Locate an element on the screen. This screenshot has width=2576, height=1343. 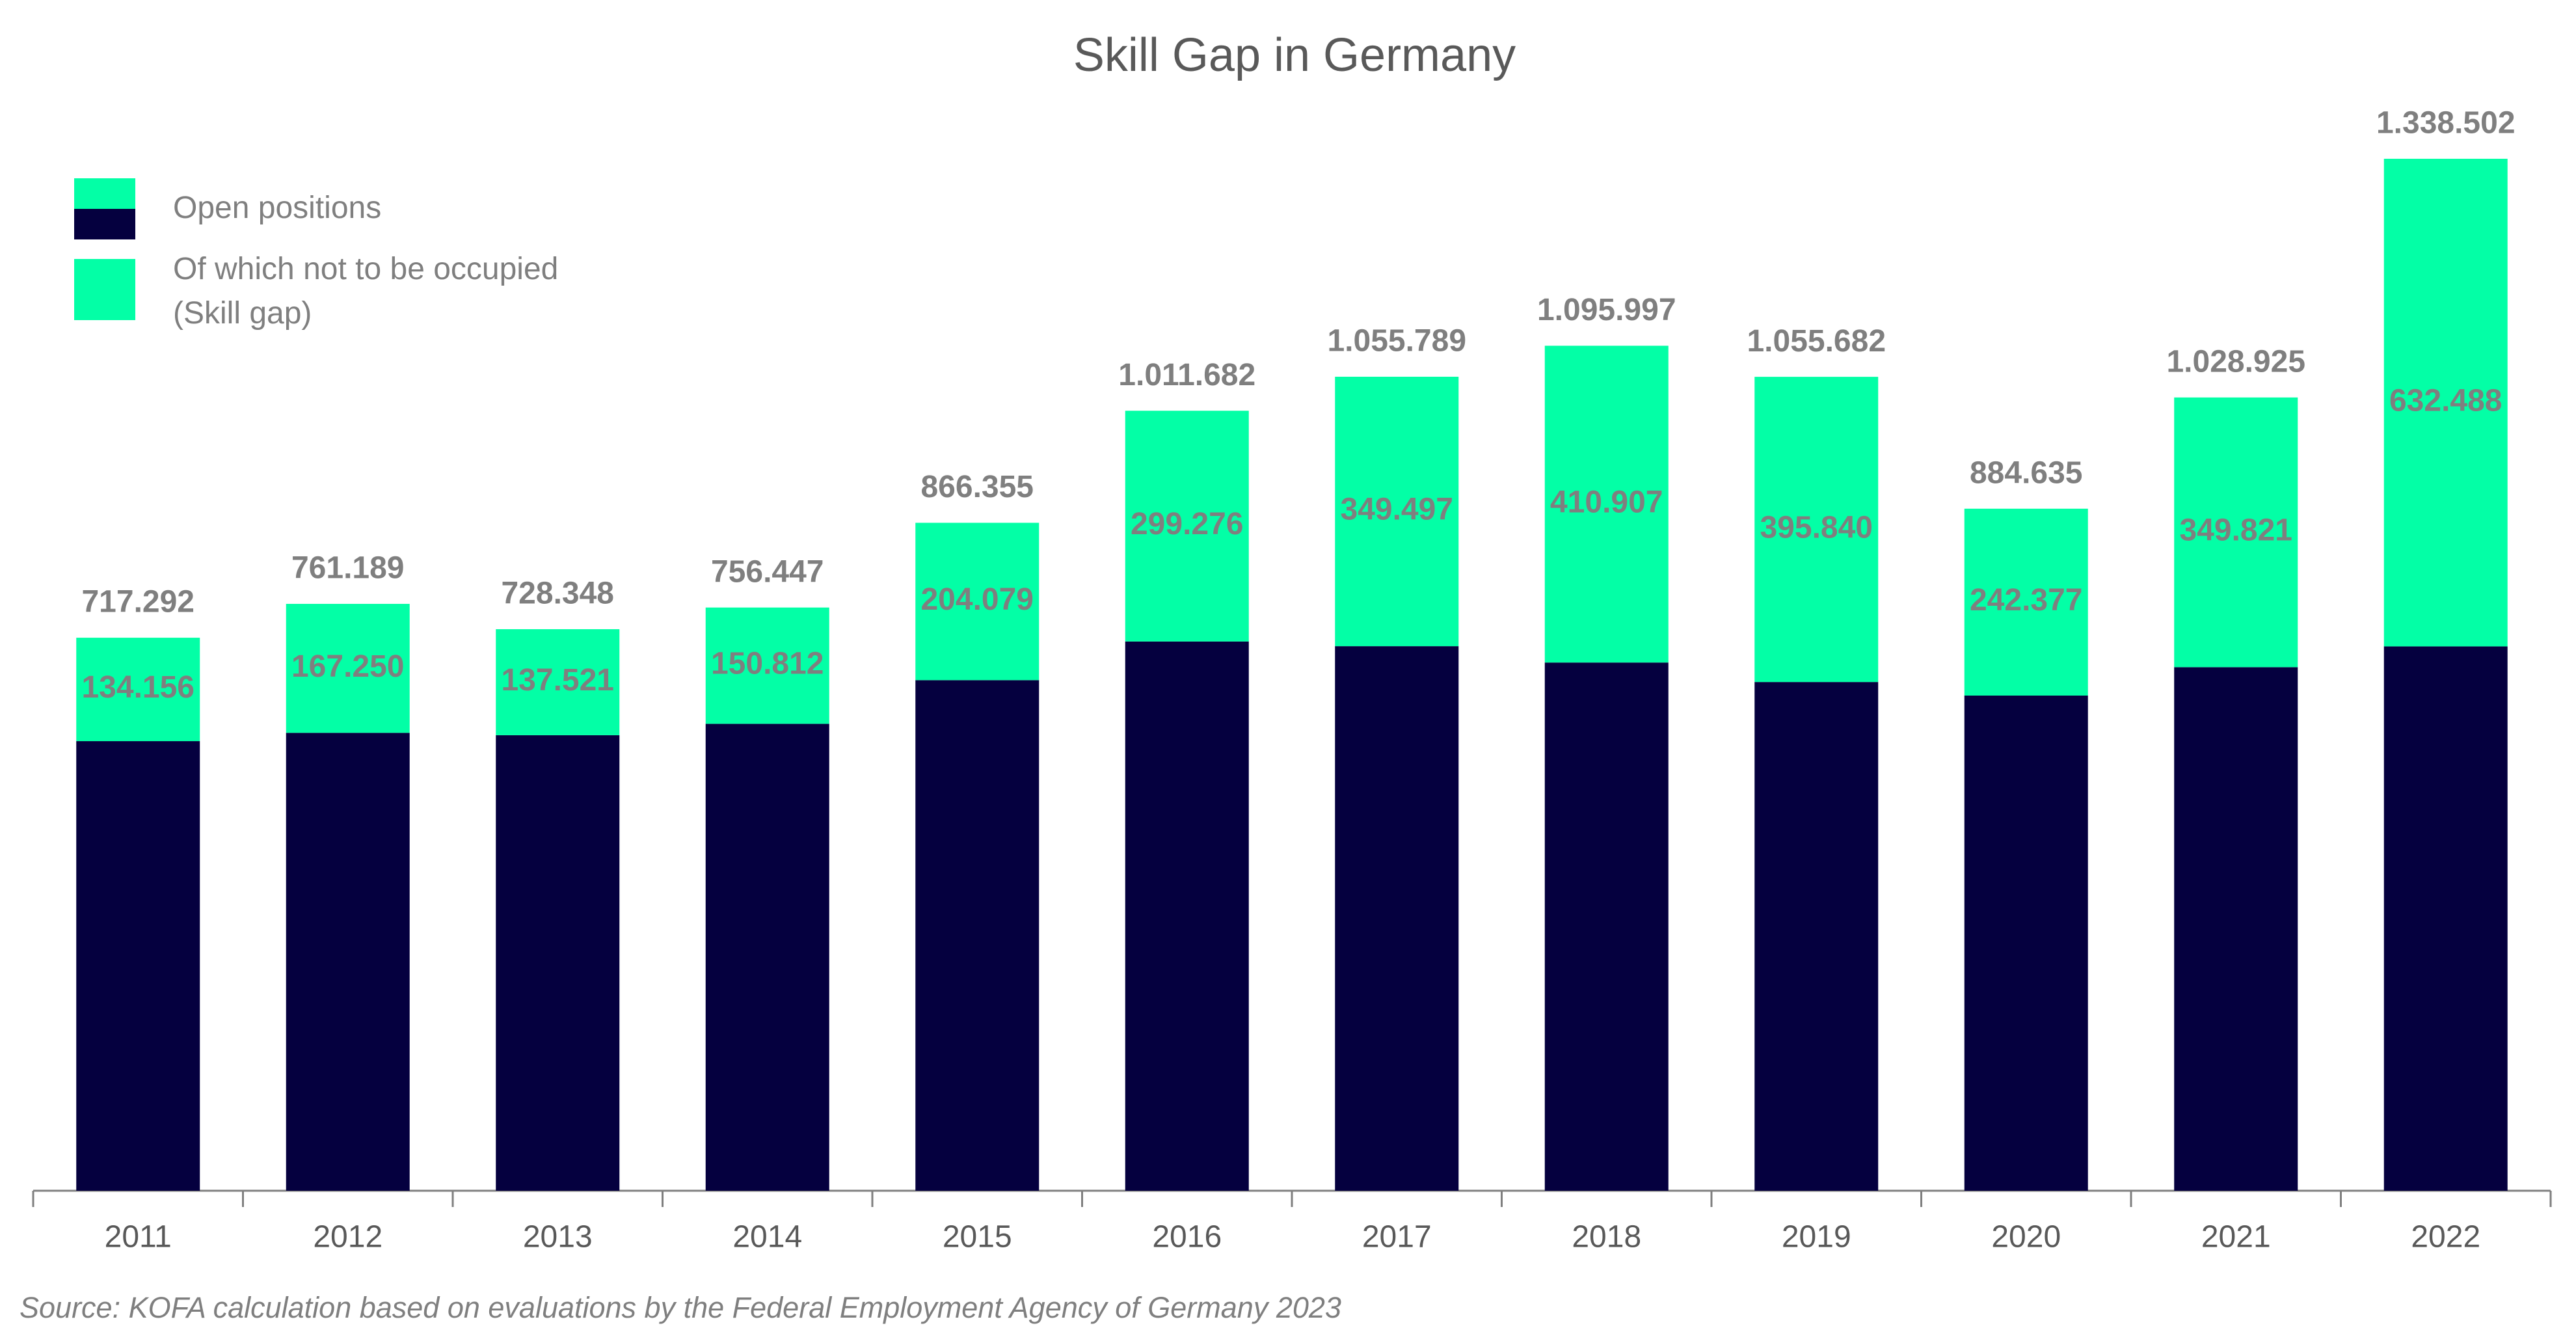
legend-label: Of which not to be occupied (Skill gap) is located at coordinates (366, 292).